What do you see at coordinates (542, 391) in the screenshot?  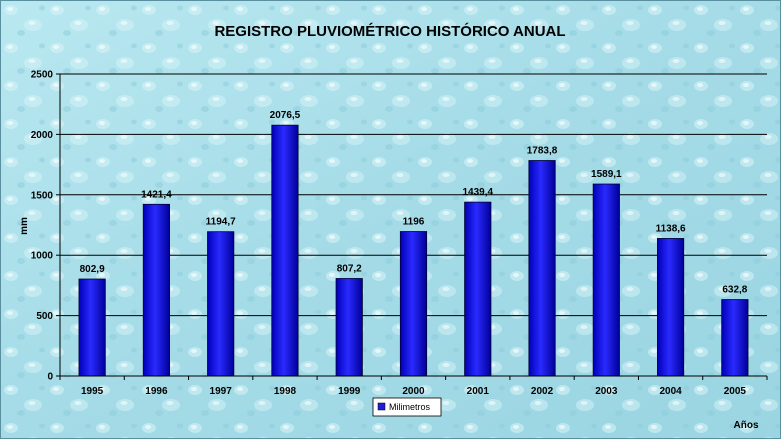 I see `x-tick-label-2002: 2002` at bounding box center [542, 391].